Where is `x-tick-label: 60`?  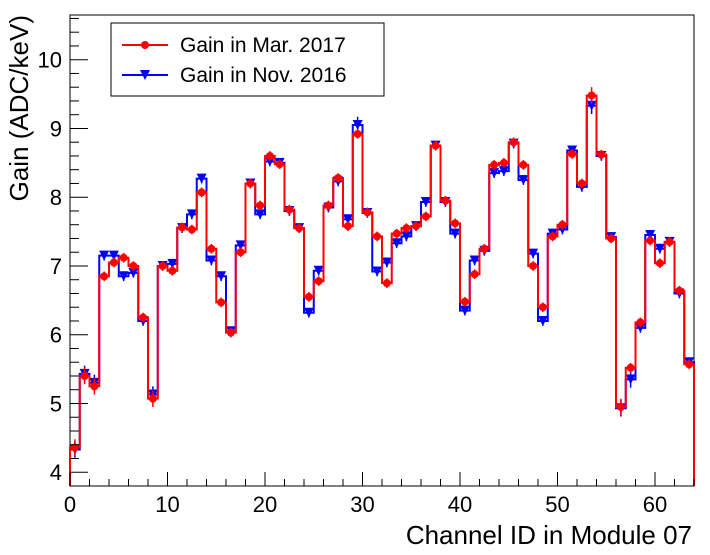 x-tick-label: 60 is located at coordinates (655, 504).